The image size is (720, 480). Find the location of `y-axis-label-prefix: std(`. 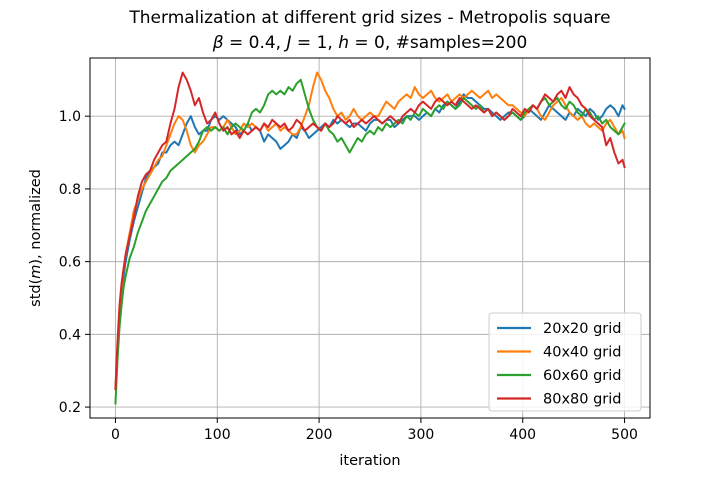

y-axis-label-prefix: std( is located at coordinates (36, 293).